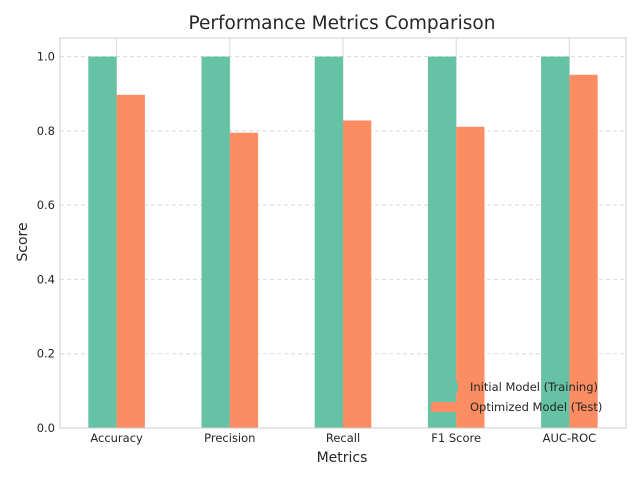 The width and height of the screenshot is (640, 480). I want to click on legend-swatch-optimized-model-test, so click(444, 407).